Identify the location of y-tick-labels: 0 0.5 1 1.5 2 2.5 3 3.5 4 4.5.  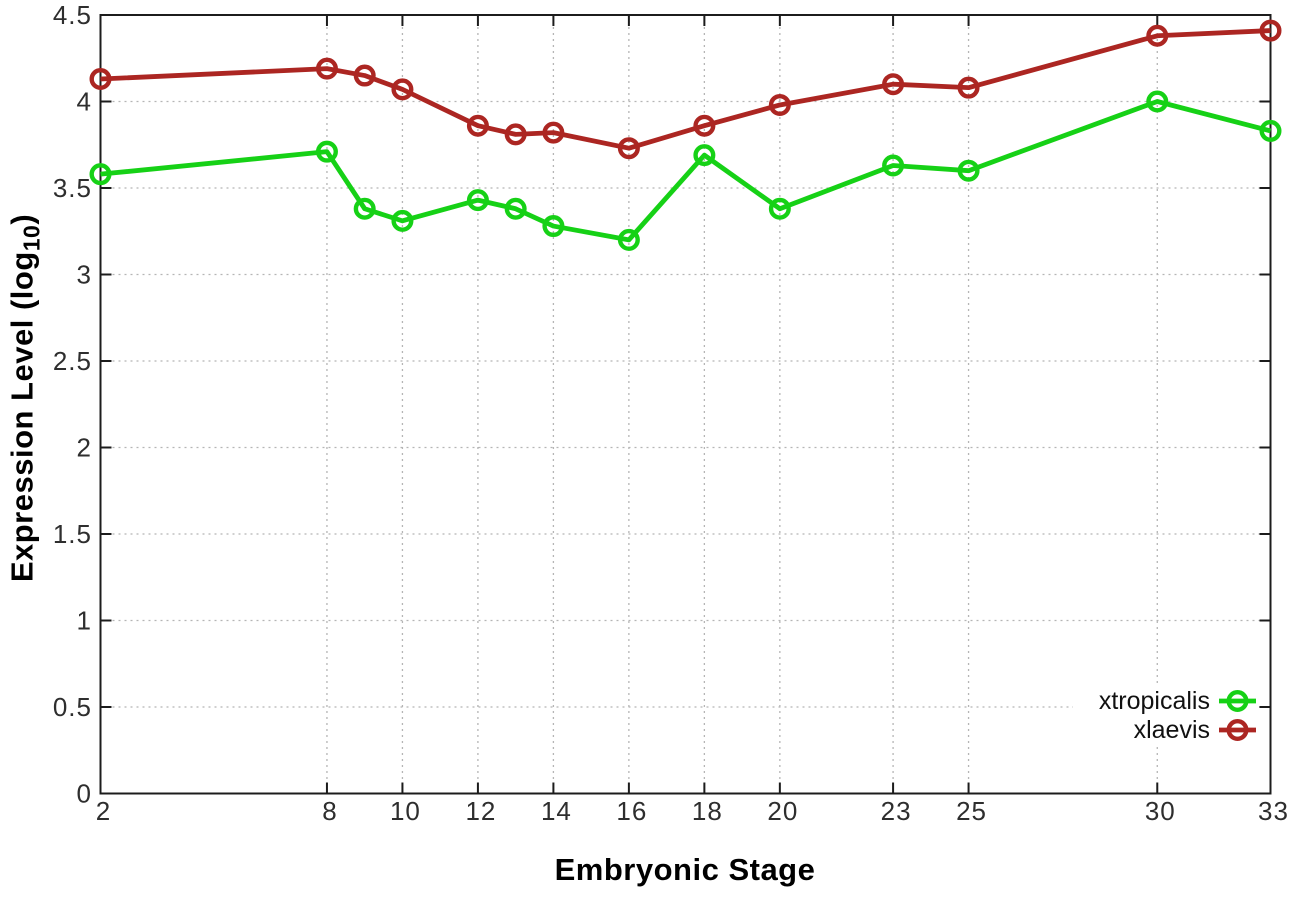
(72, 404).